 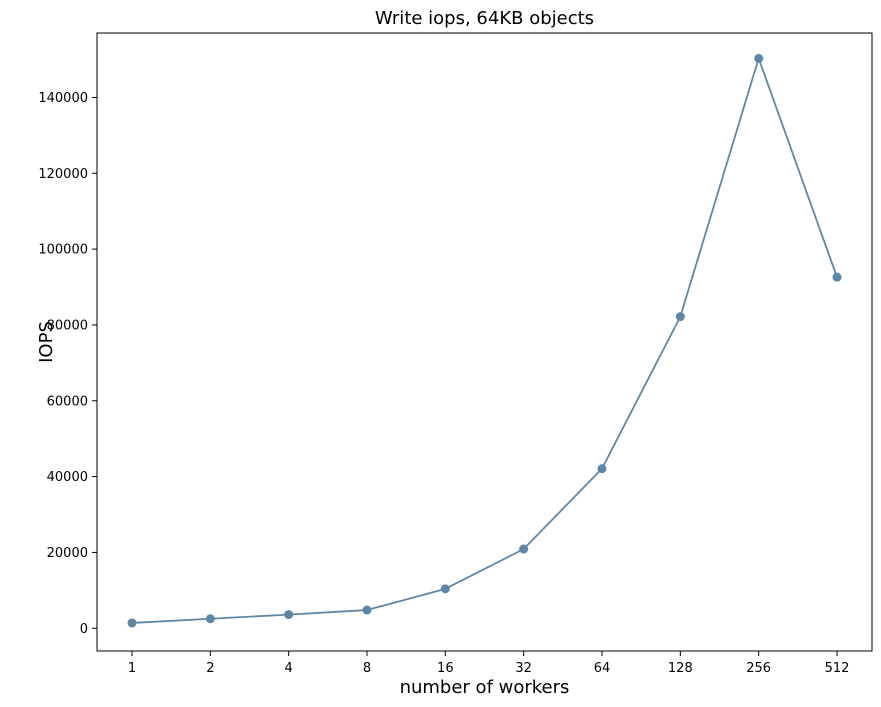 I want to click on y-tick-label: 100000, so click(x=63, y=250).